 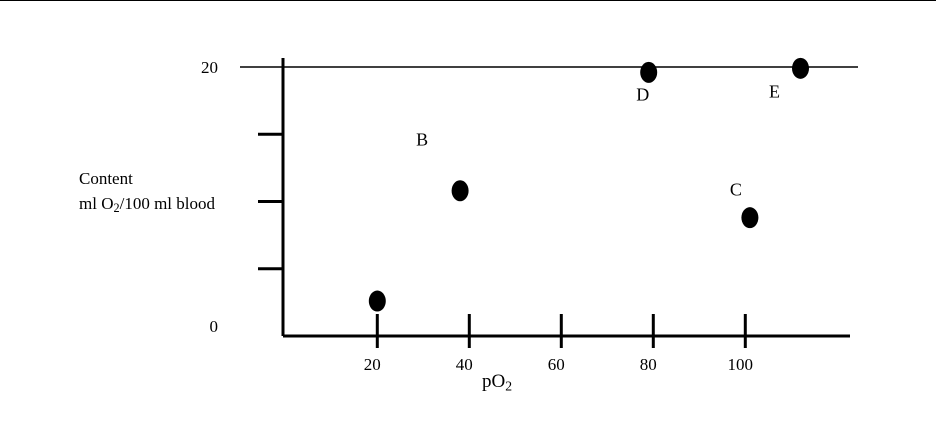 I want to click on point-label-b: B, so click(x=422, y=140).